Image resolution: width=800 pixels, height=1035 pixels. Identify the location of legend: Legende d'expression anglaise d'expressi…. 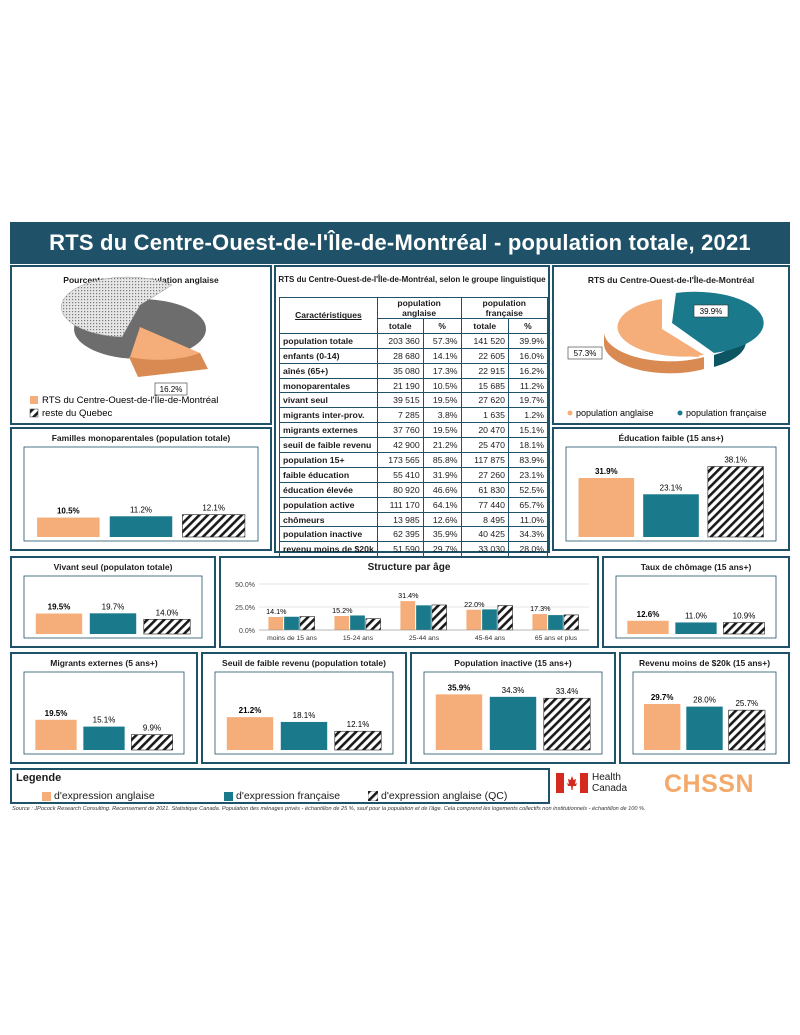
(280, 786).